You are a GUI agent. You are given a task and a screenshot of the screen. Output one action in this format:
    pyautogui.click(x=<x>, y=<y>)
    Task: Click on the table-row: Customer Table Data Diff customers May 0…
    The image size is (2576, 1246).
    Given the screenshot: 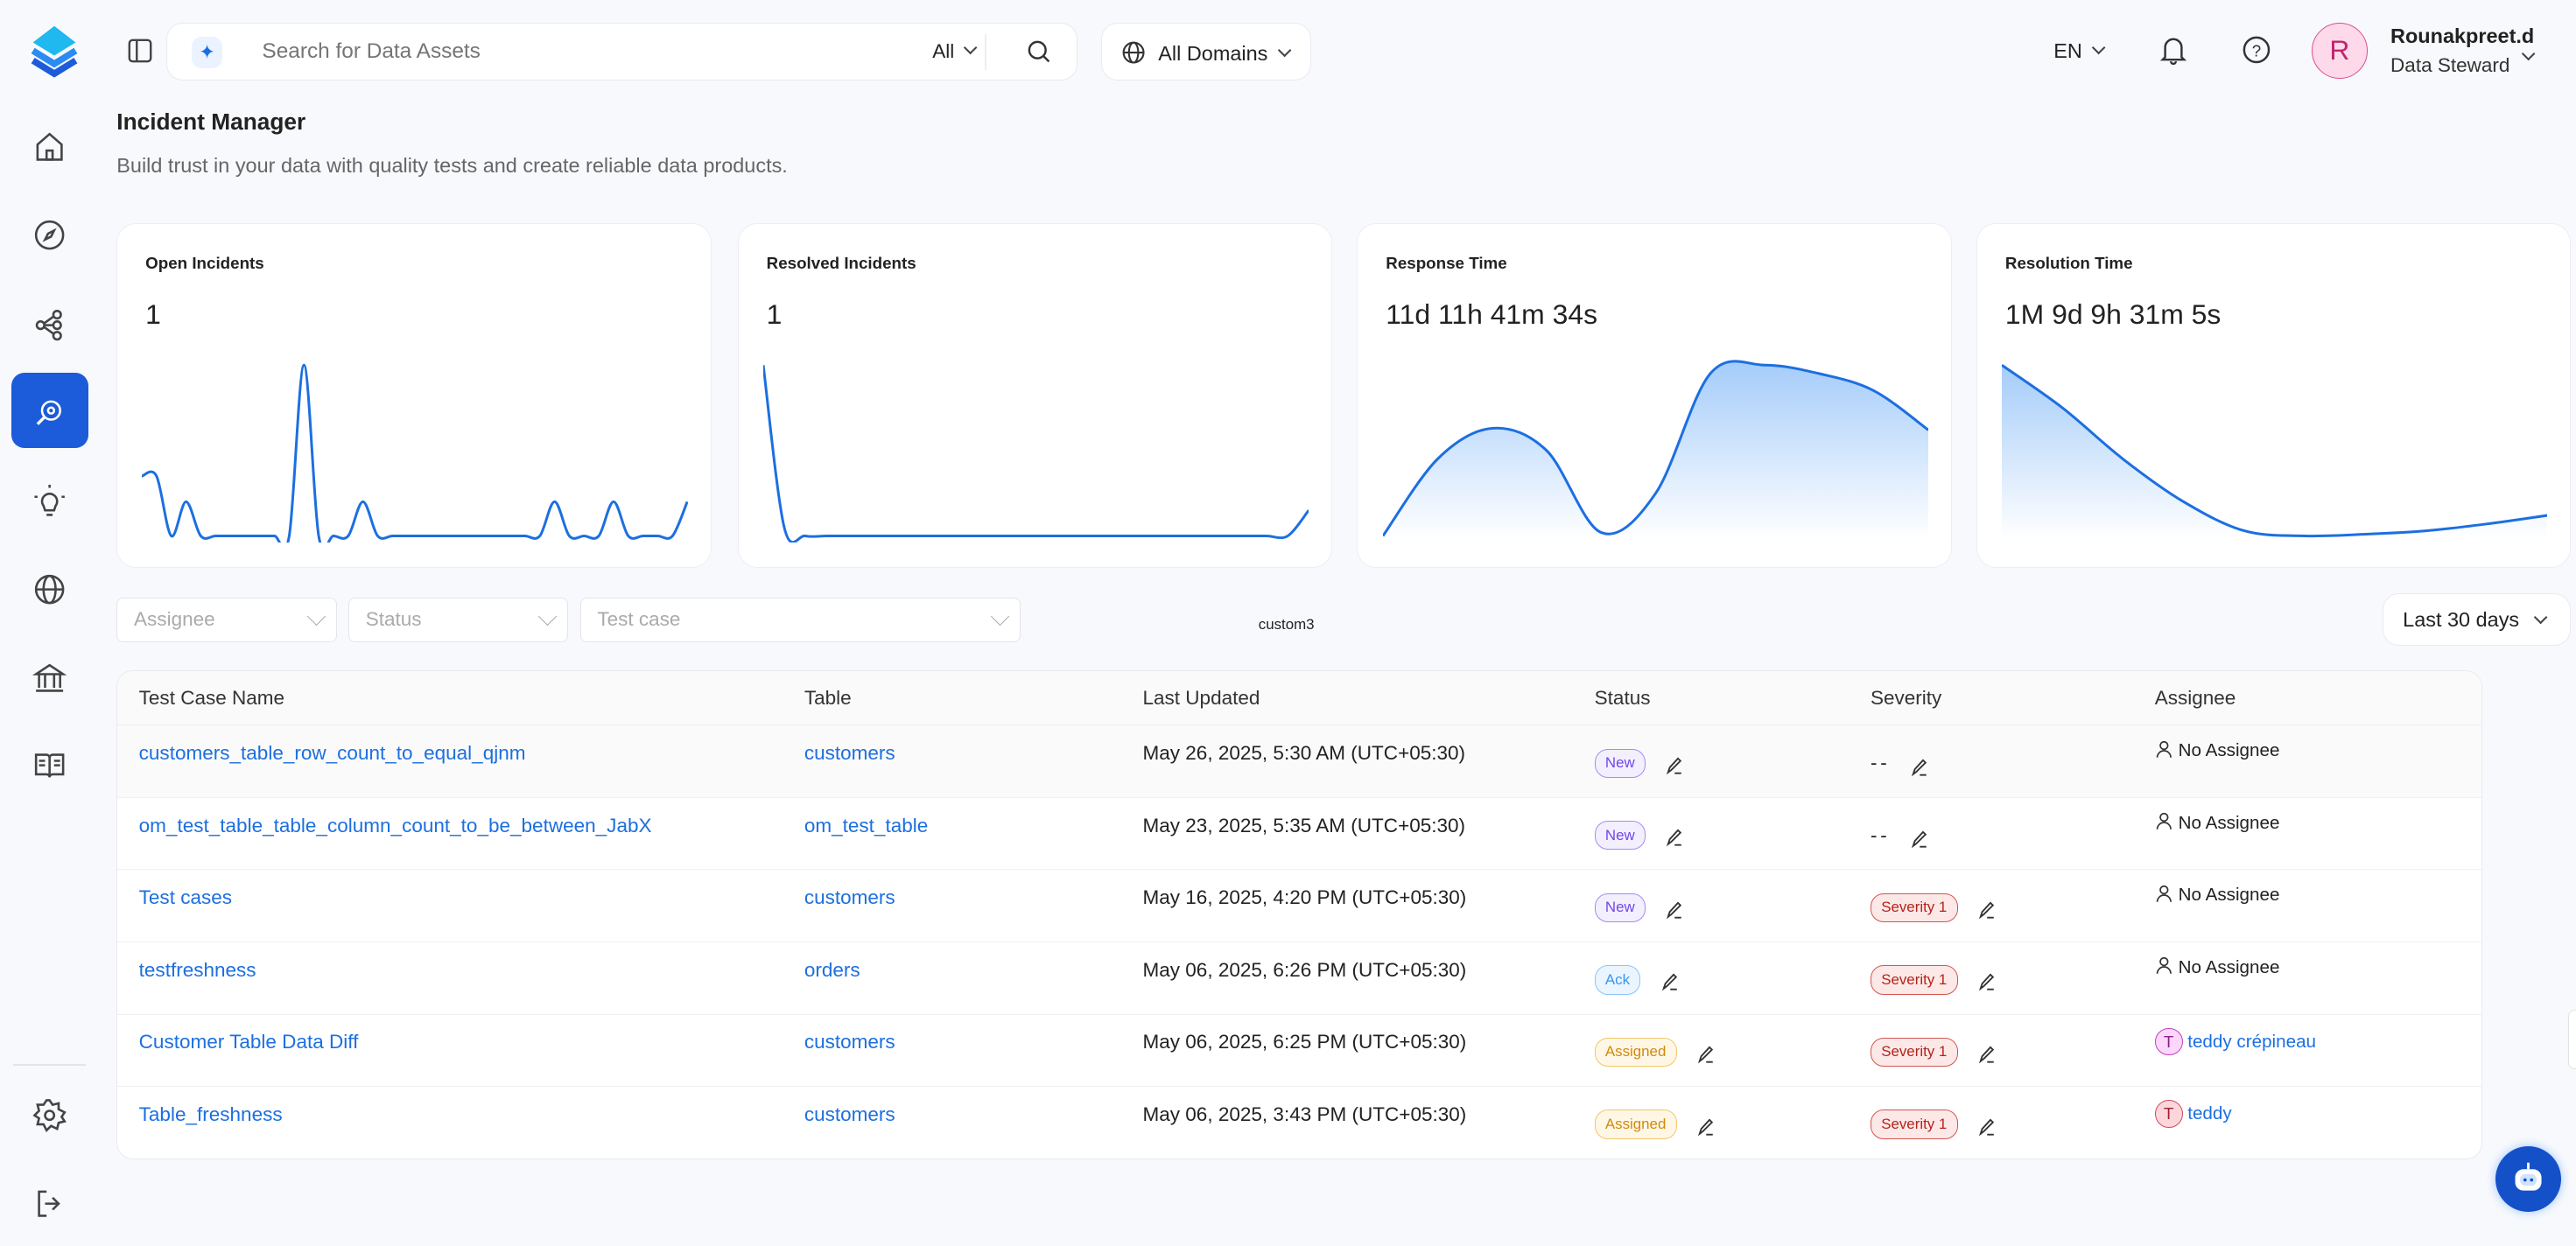 What is the action you would take?
    pyautogui.click(x=1299, y=1051)
    